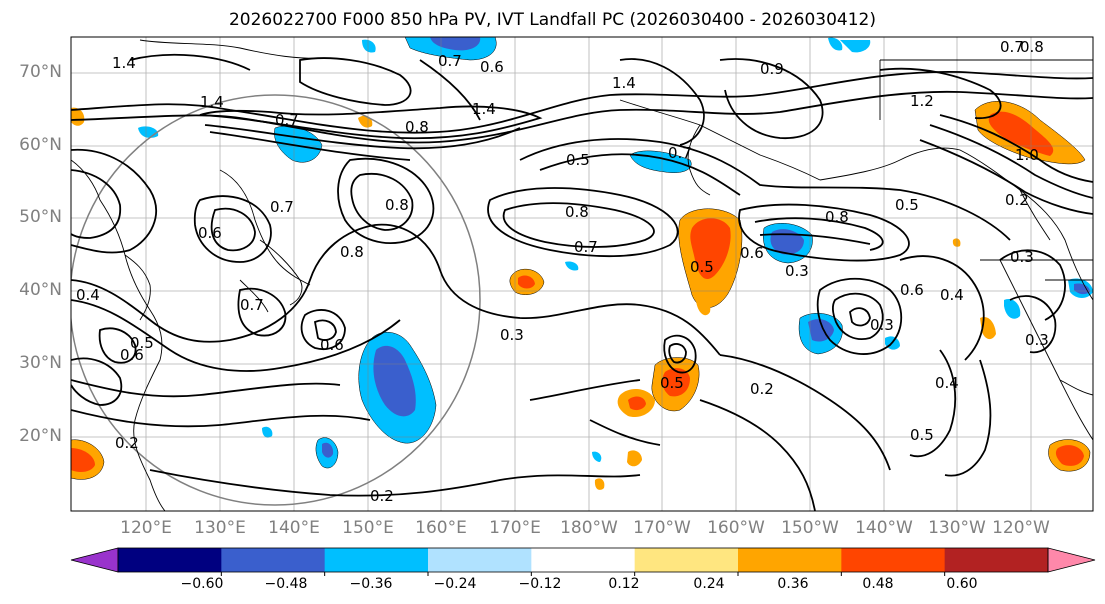 The width and height of the screenshot is (1105, 604). Describe the element at coordinates (709, 584) in the screenshot. I see `colorbar-tick-label: 0.24` at that location.